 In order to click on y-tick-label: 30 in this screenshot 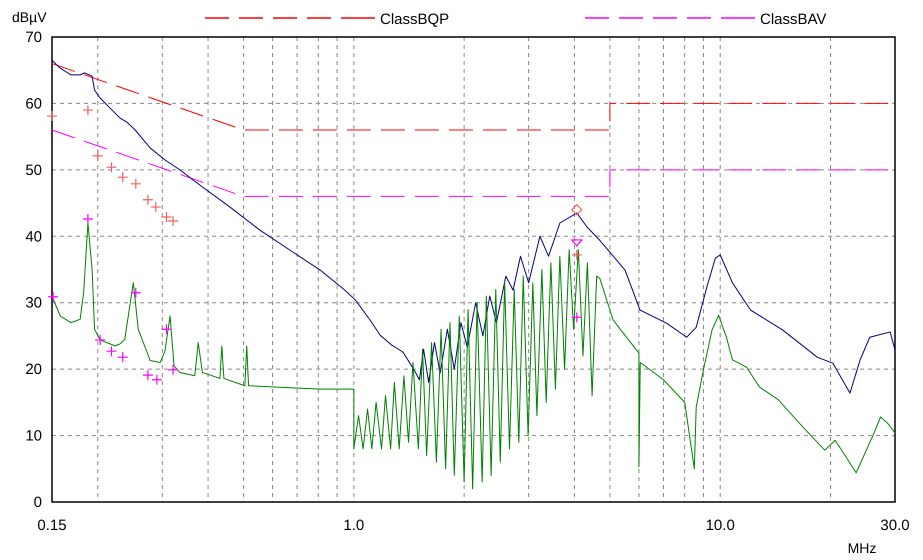, I will do `click(33, 303)`.